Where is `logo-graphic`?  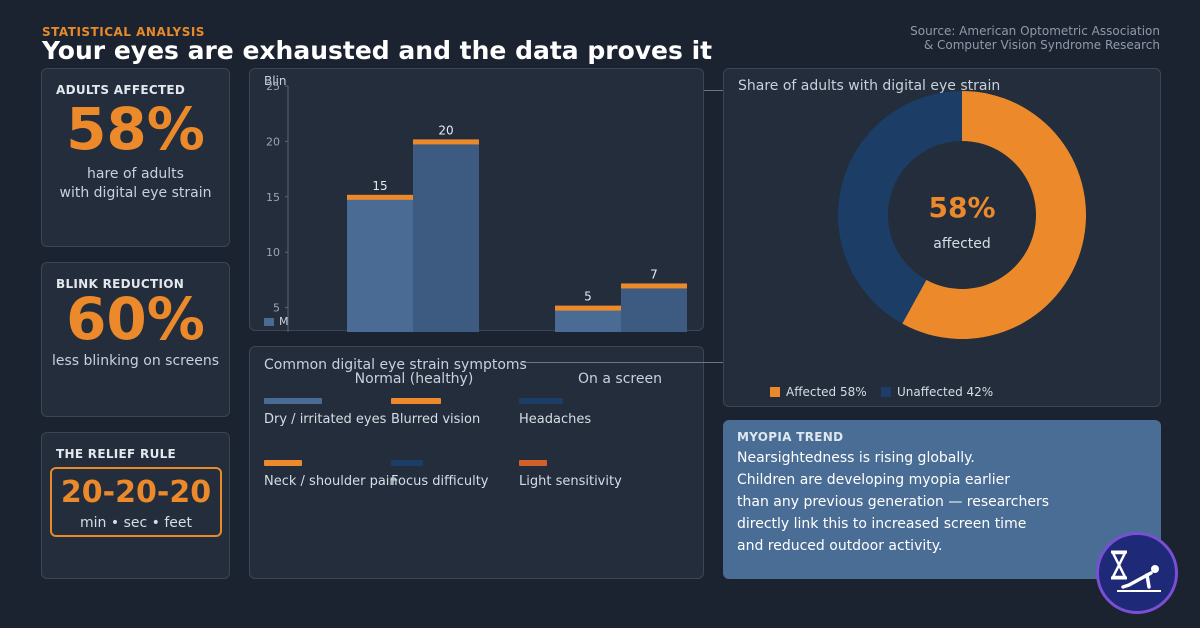
logo-graphic is located at coordinates (1135, 571).